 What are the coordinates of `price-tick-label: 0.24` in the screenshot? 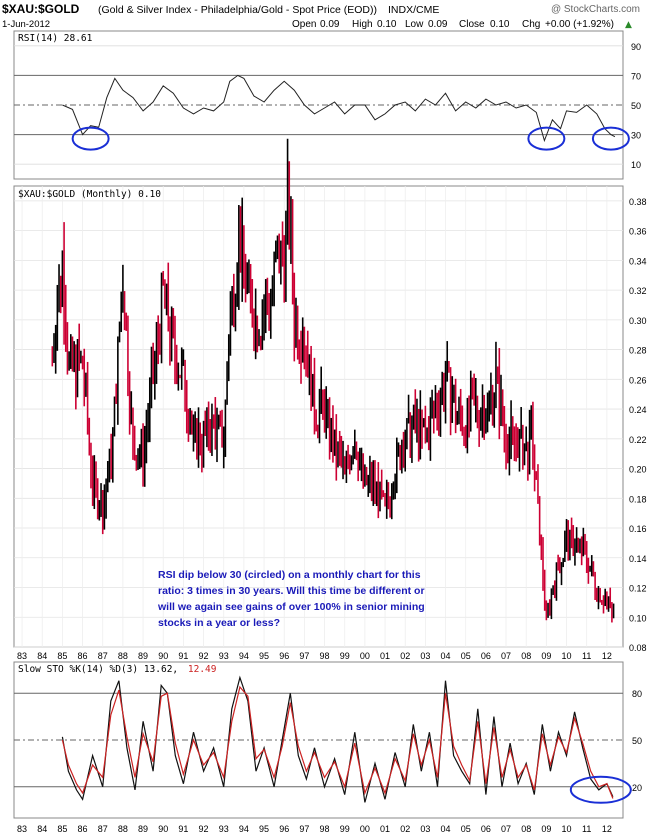 It's located at (638, 410).